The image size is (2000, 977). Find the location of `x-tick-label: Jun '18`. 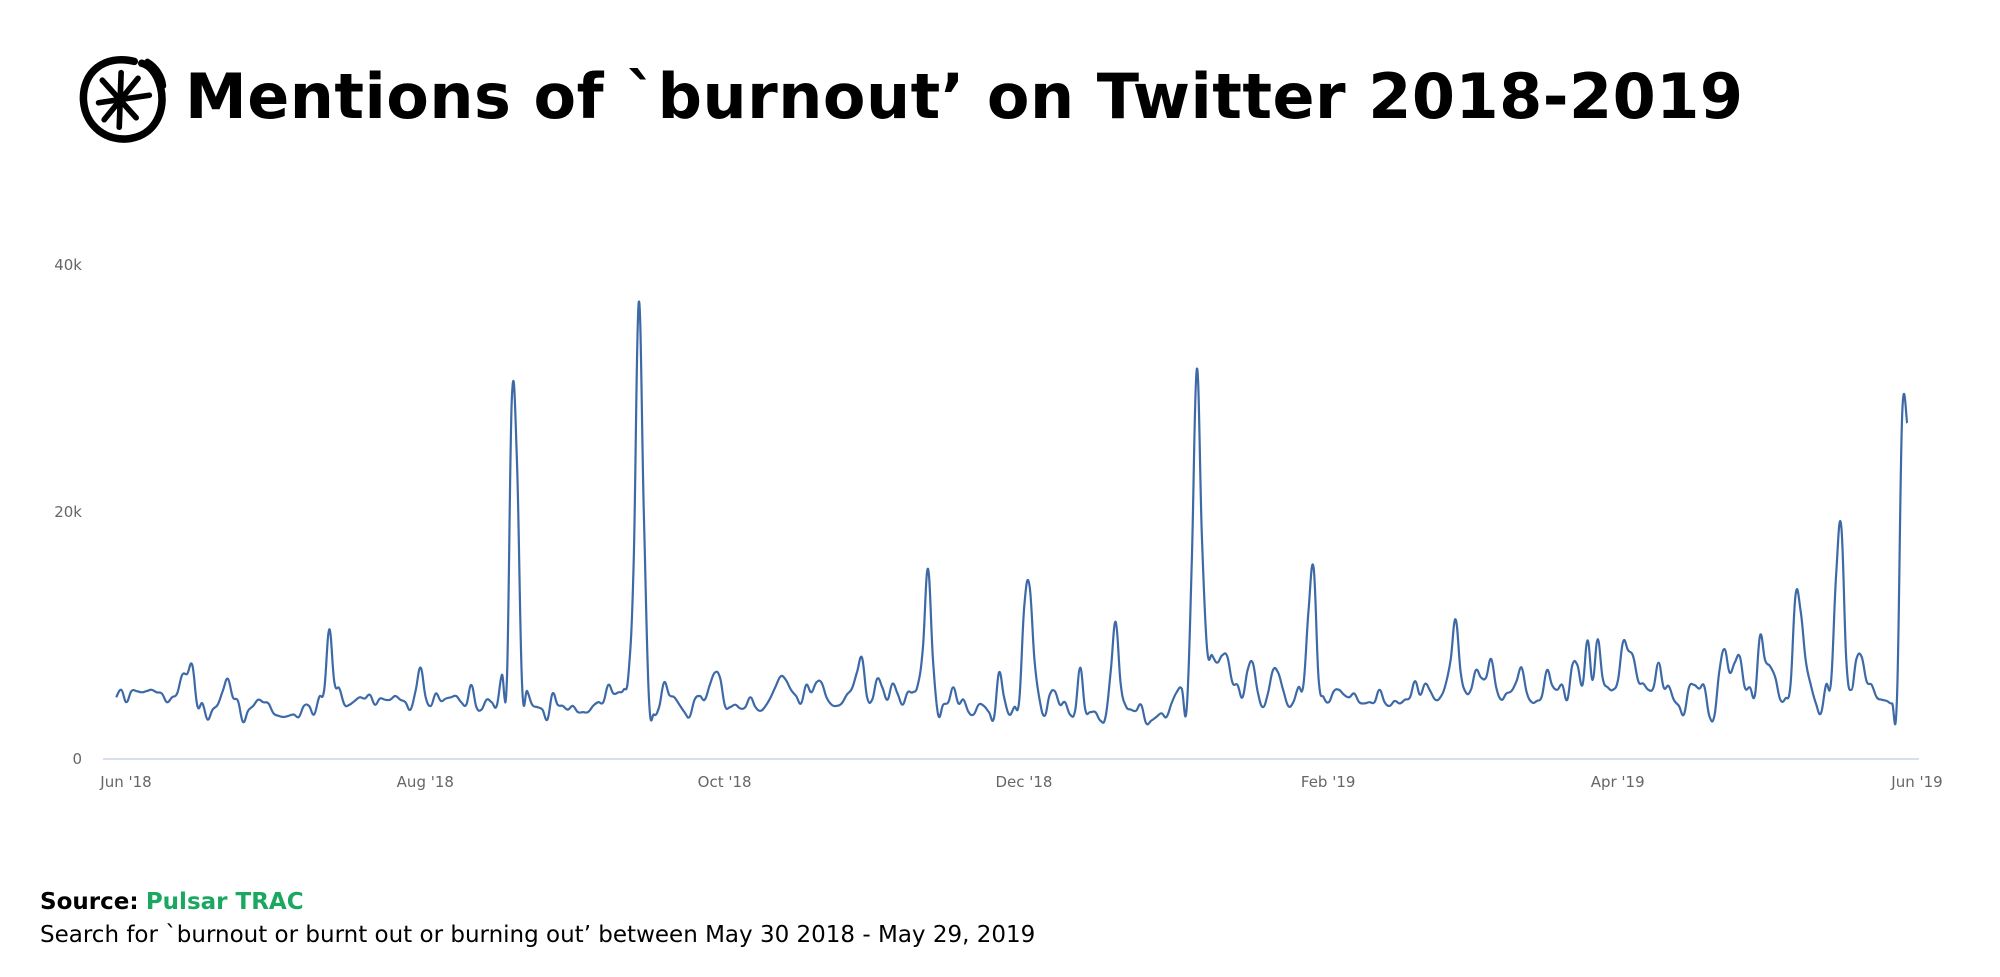

x-tick-label: Jun '18 is located at coordinates (125, 782).